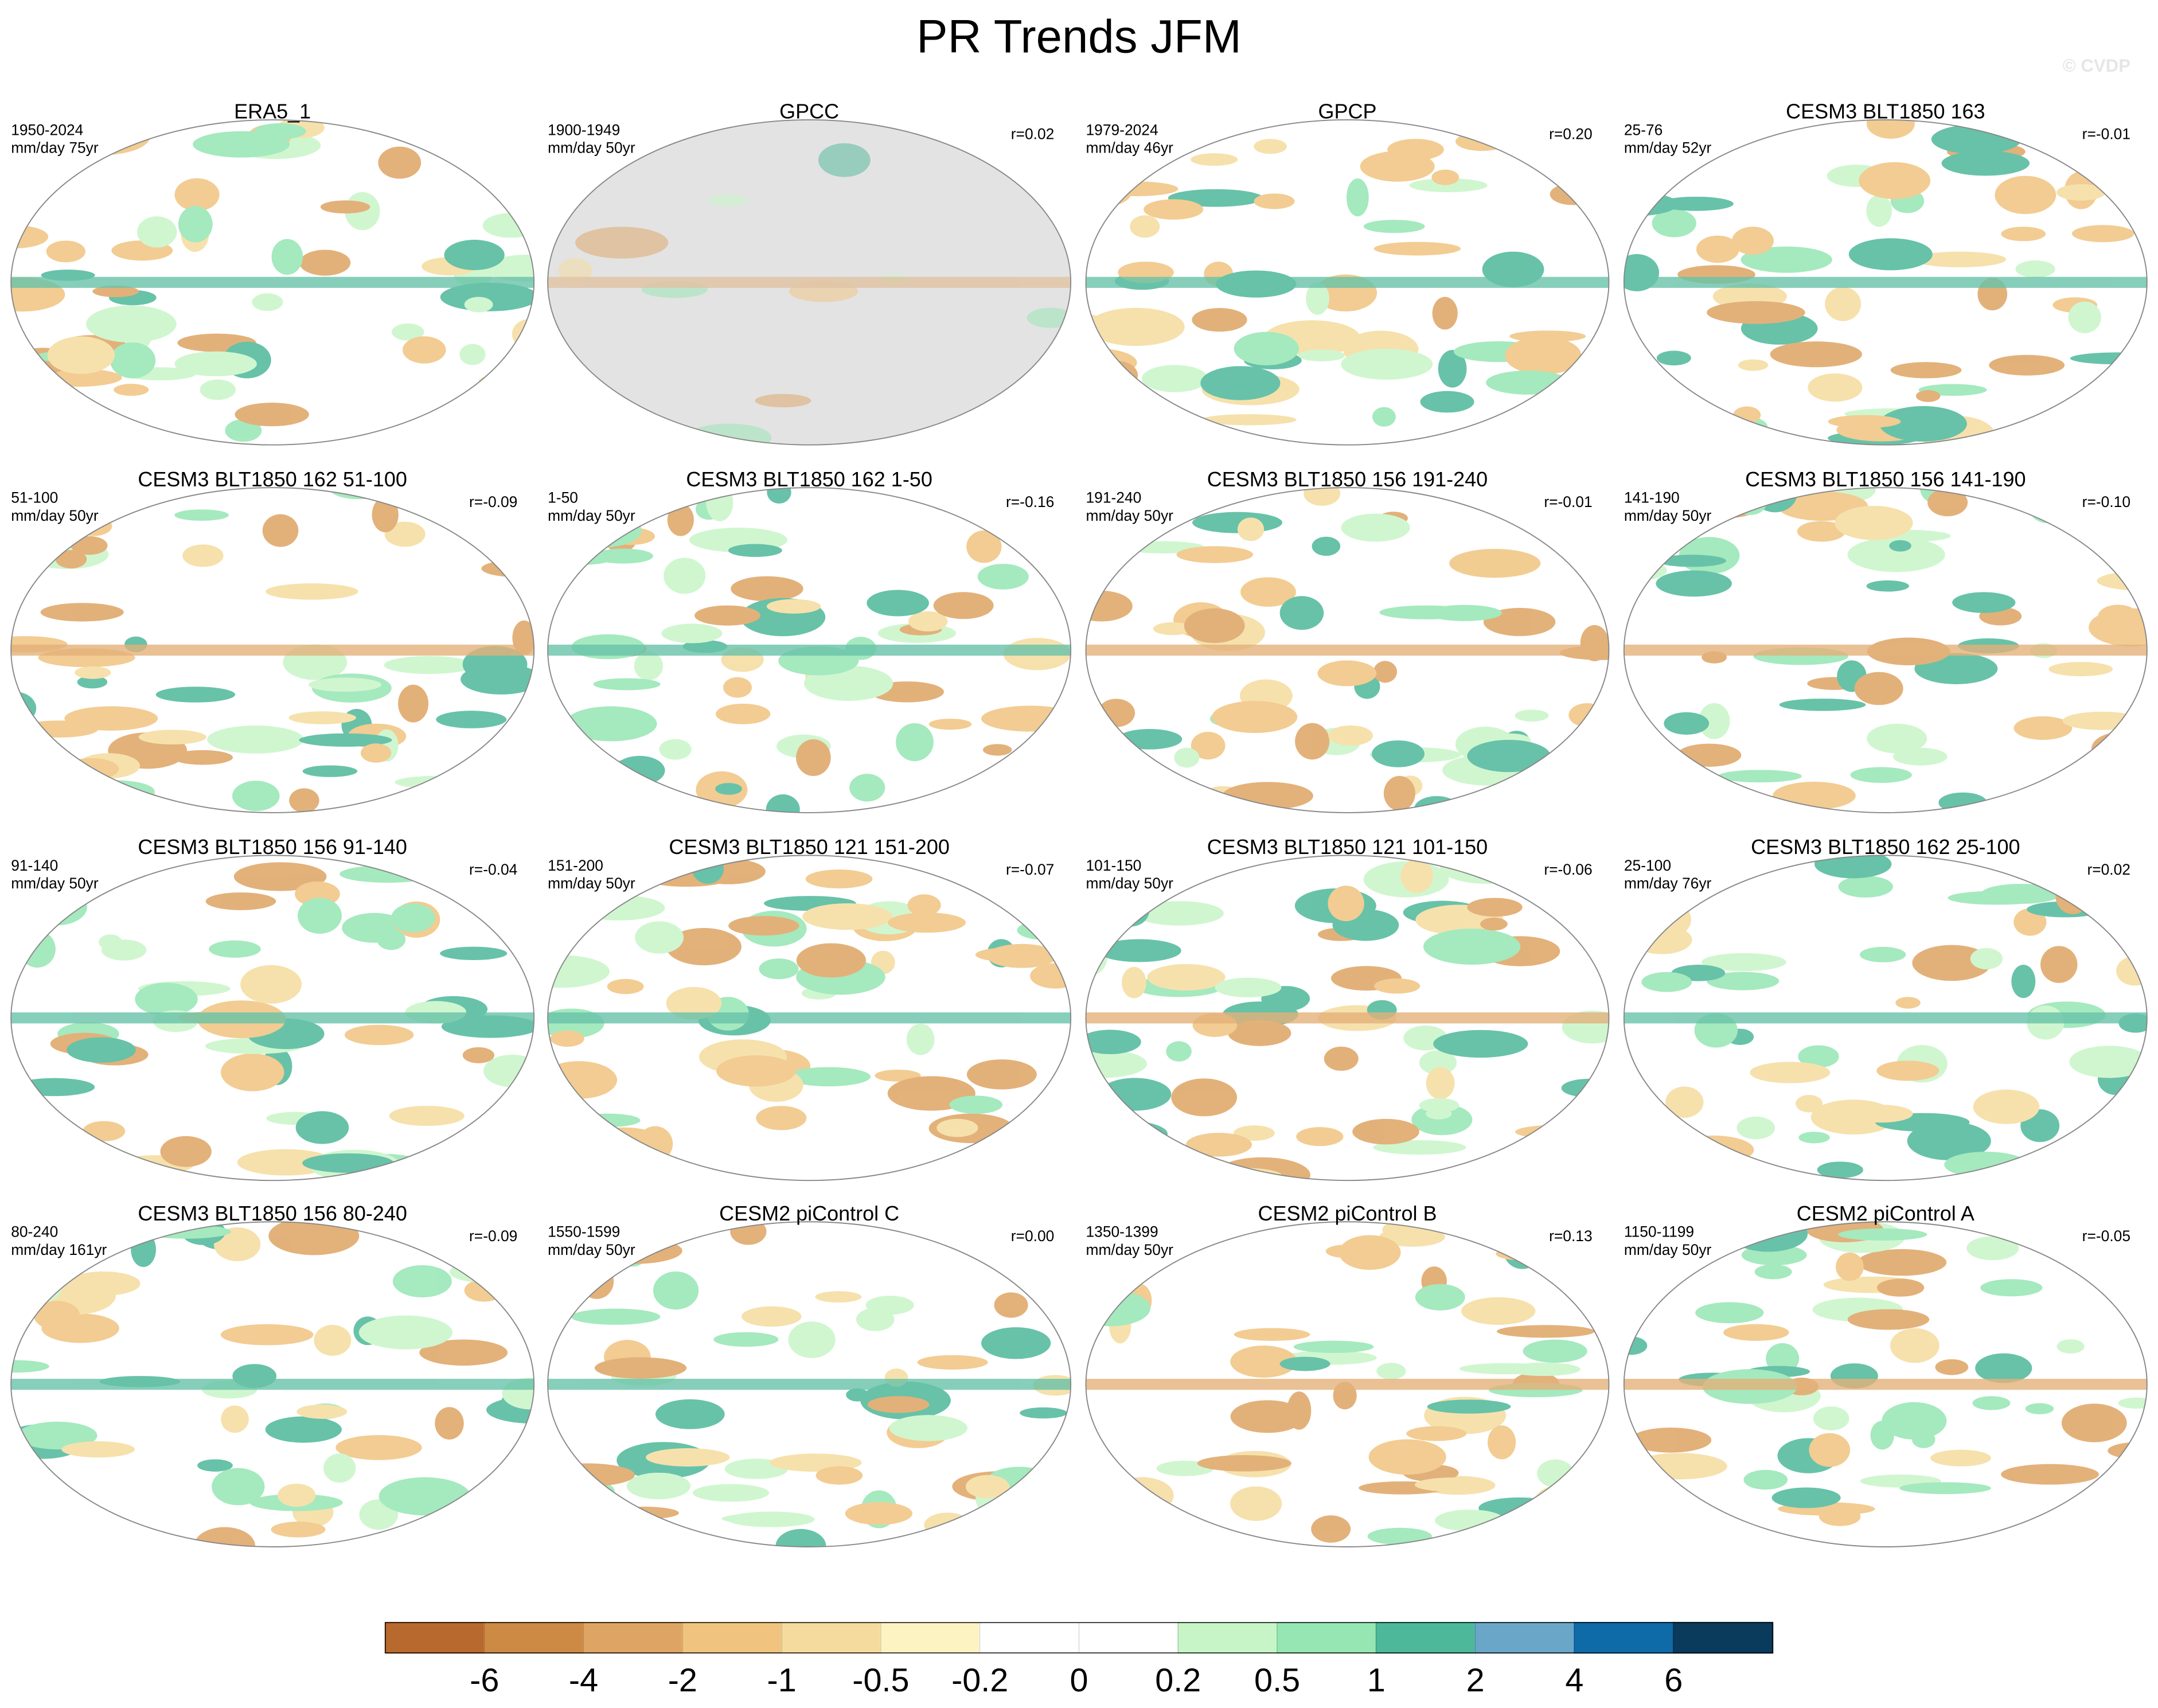  I want to click on panel-period: 1979-2024, so click(1122, 129).